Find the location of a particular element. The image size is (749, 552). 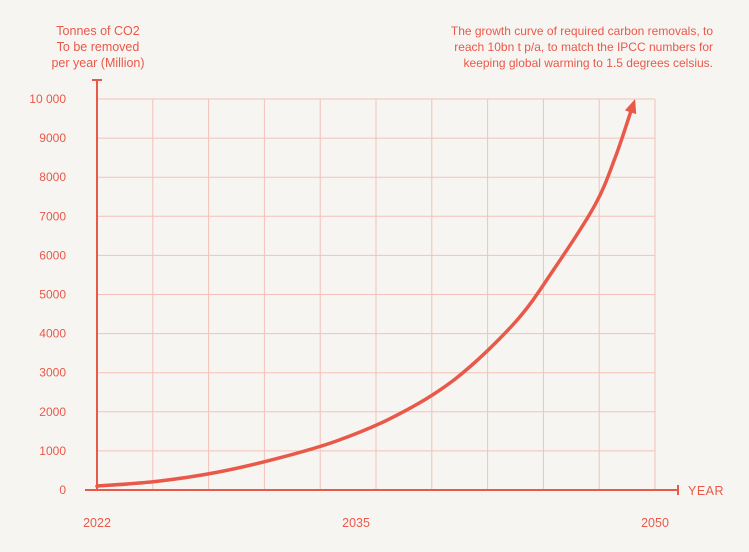

growth-curve-arrowhead is located at coordinates (630, 107).